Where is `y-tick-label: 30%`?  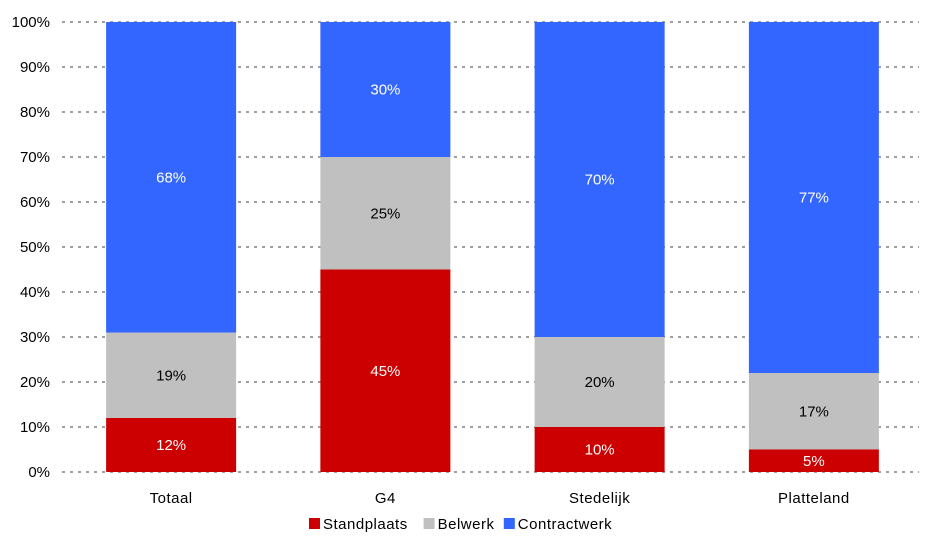
y-tick-label: 30% is located at coordinates (35, 337).